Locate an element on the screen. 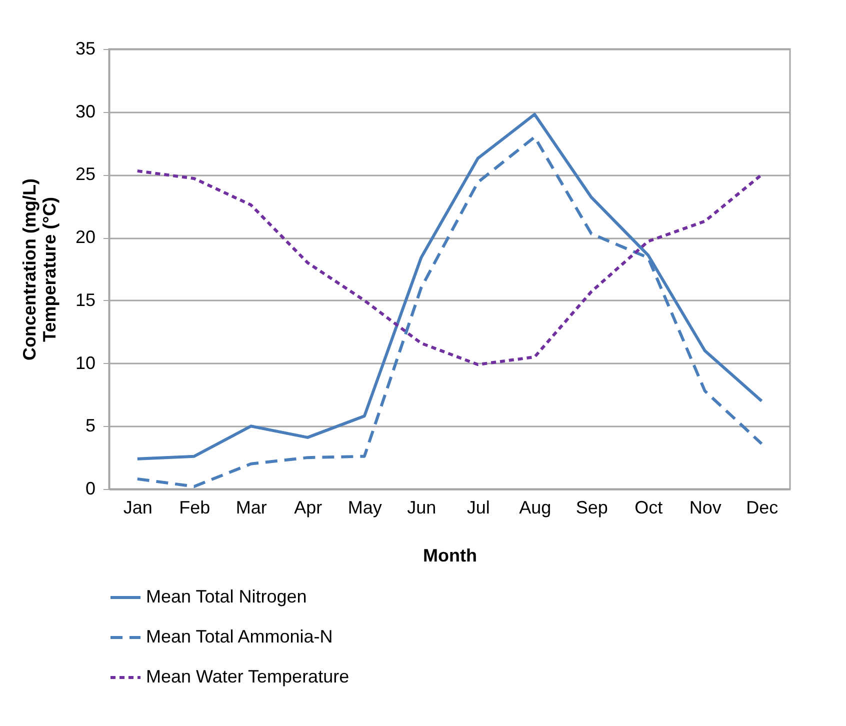  legend-label: Mean Total Ammonia-N is located at coordinates (239, 636).